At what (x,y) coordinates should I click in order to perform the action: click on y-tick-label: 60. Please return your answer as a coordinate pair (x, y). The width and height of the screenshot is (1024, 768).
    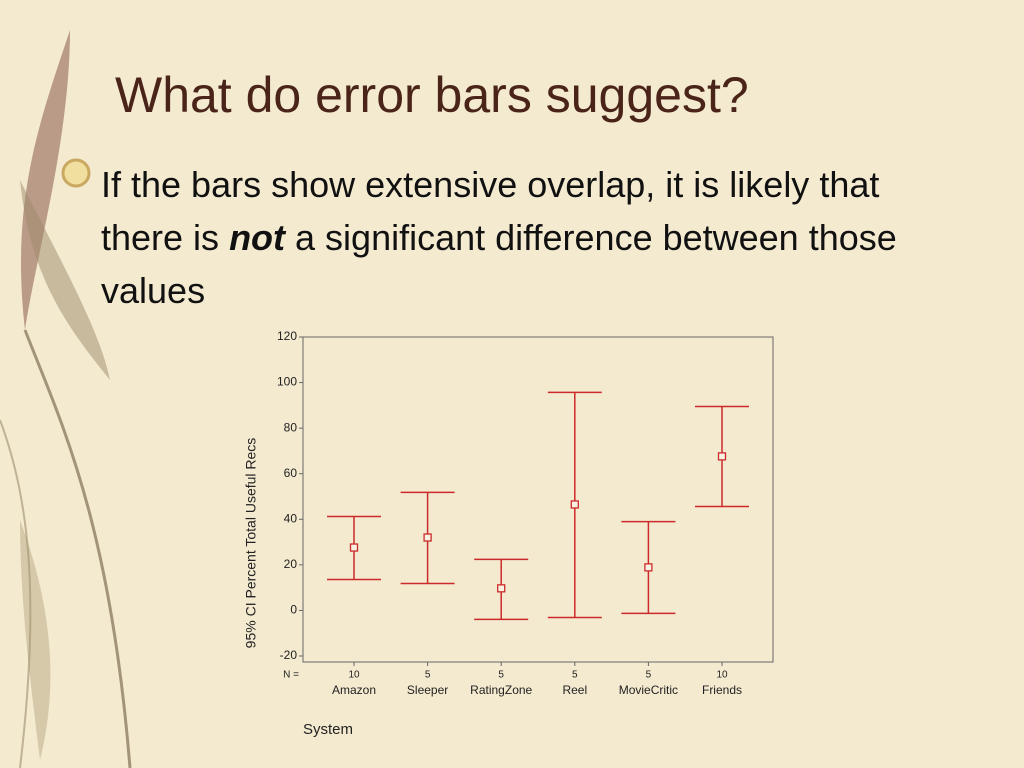
    Looking at the image, I should click on (291, 473).